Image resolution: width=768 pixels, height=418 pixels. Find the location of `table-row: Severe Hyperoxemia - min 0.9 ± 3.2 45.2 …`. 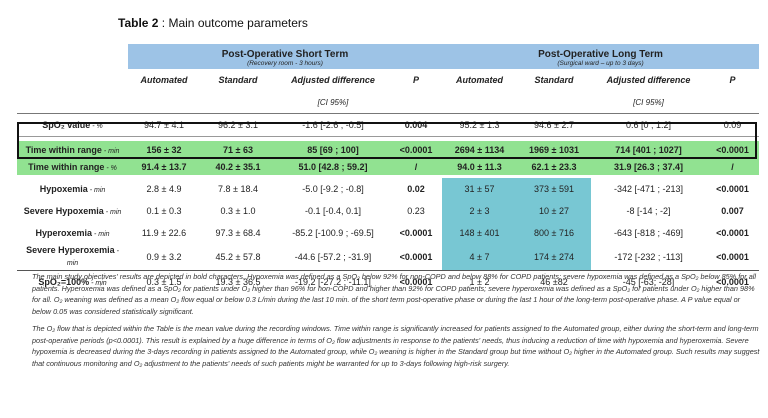

table-row: Severe Hyperoxemia - min 0.9 ± 3.2 45.2 … is located at coordinates (388, 257).